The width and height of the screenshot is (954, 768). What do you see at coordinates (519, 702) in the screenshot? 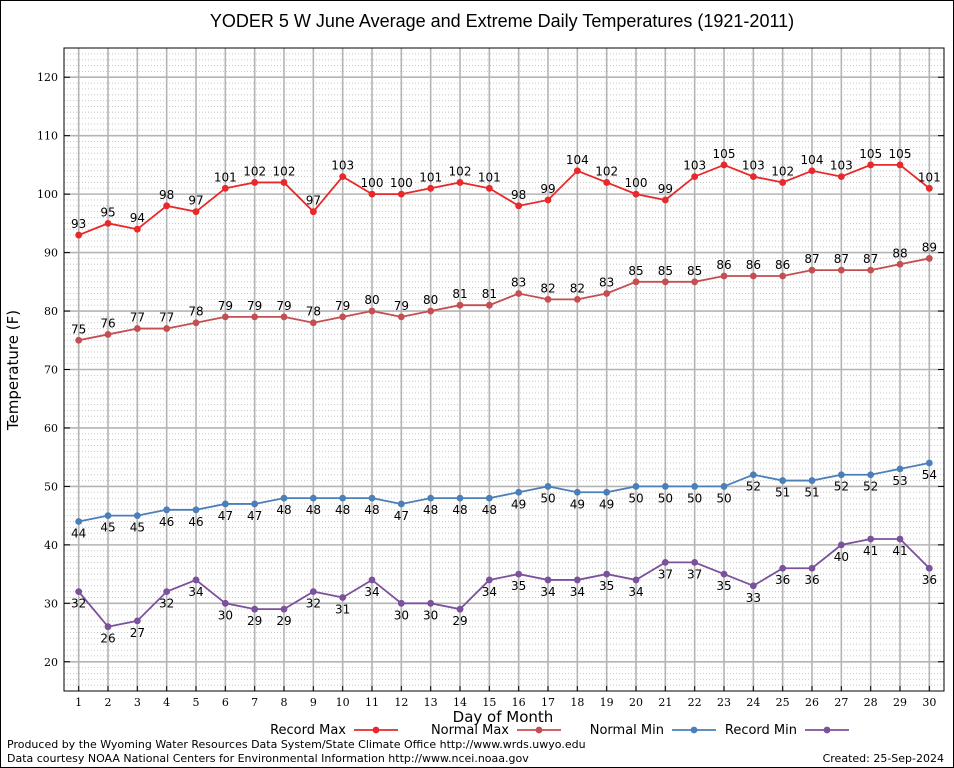
I see `x-tick-label: 16` at bounding box center [519, 702].